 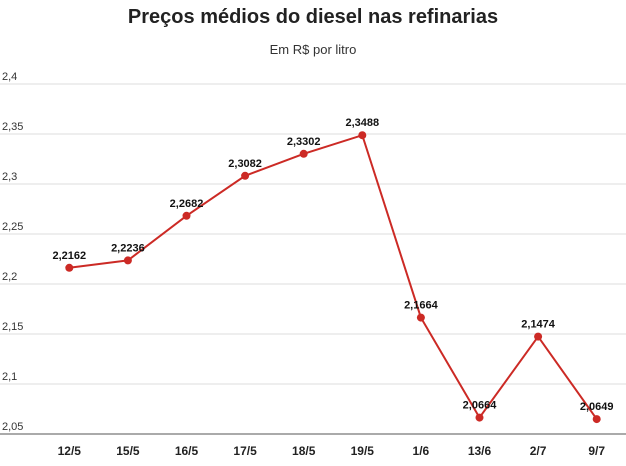 What do you see at coordinates (128, 248) in the screenshot?
I see `data-label: 2,2236` at bounding box center [128, 248].